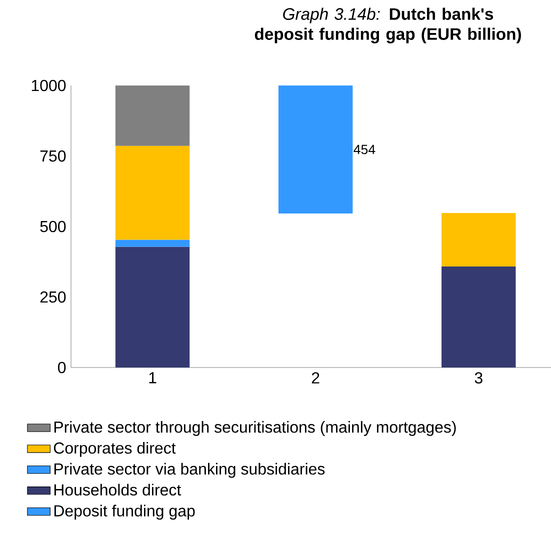  I want to click on legend-label: Deposit funding gap, so click(124, 512).